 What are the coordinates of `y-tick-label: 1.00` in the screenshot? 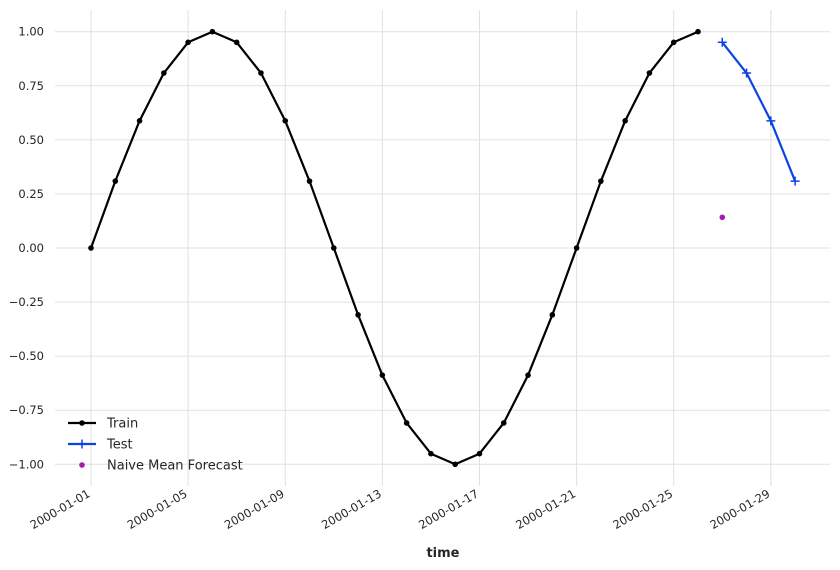 It's located at (31, 32).